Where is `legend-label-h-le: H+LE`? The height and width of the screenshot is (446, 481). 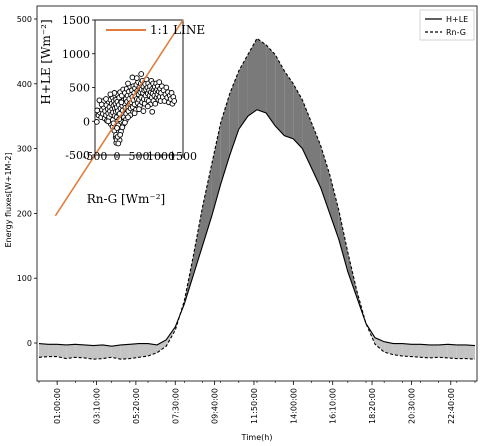
legend-label-h-le: H+LE is located at coordinates (457, 19).